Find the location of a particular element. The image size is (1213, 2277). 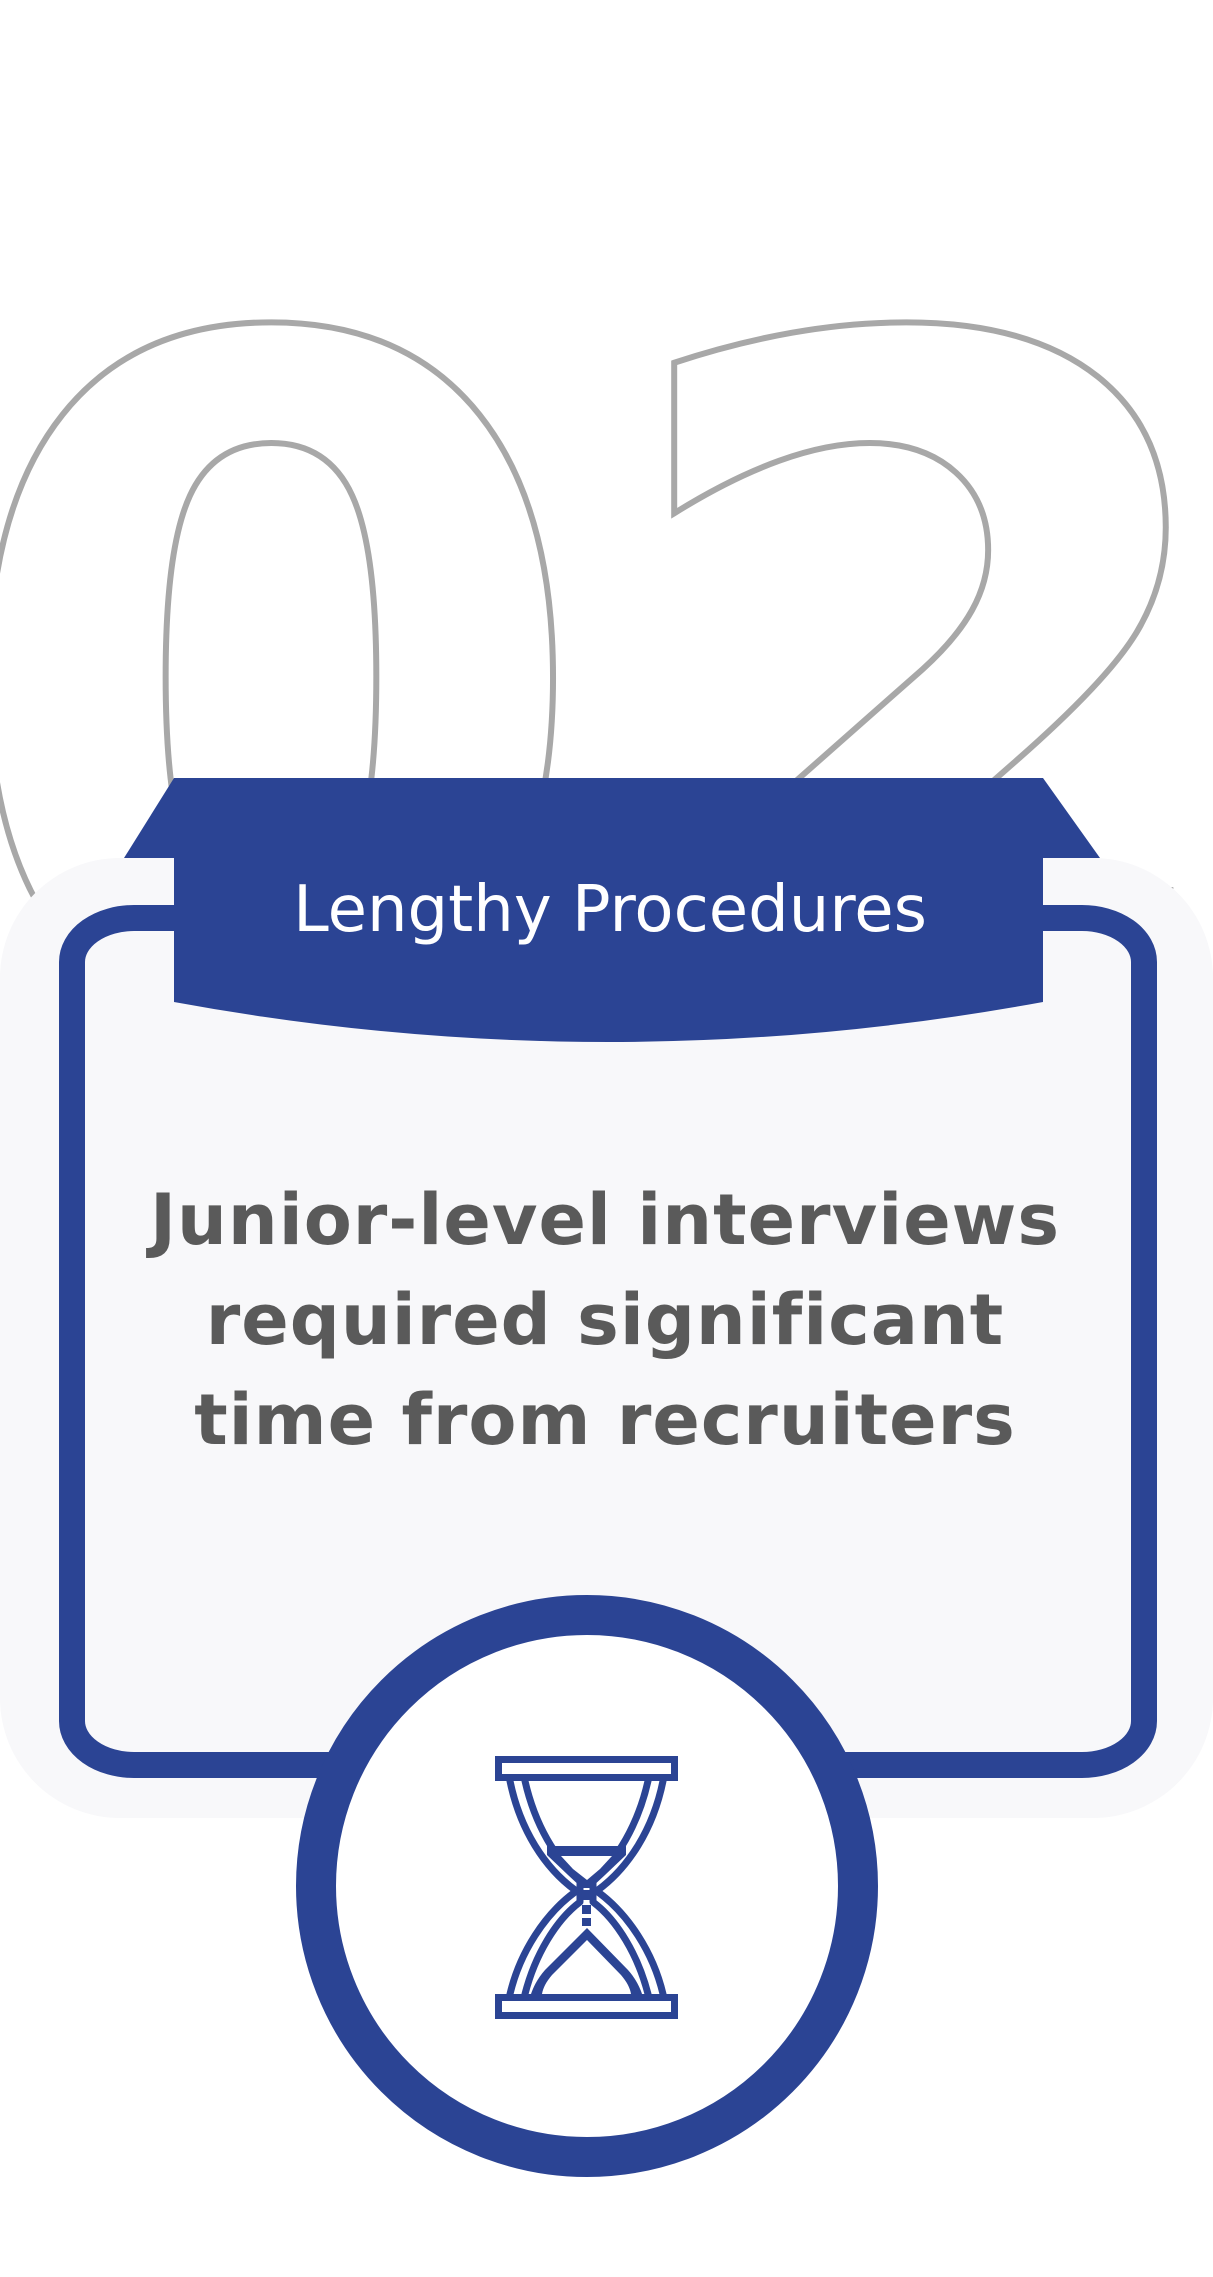

title-banner is located at coordinates (608, 910).